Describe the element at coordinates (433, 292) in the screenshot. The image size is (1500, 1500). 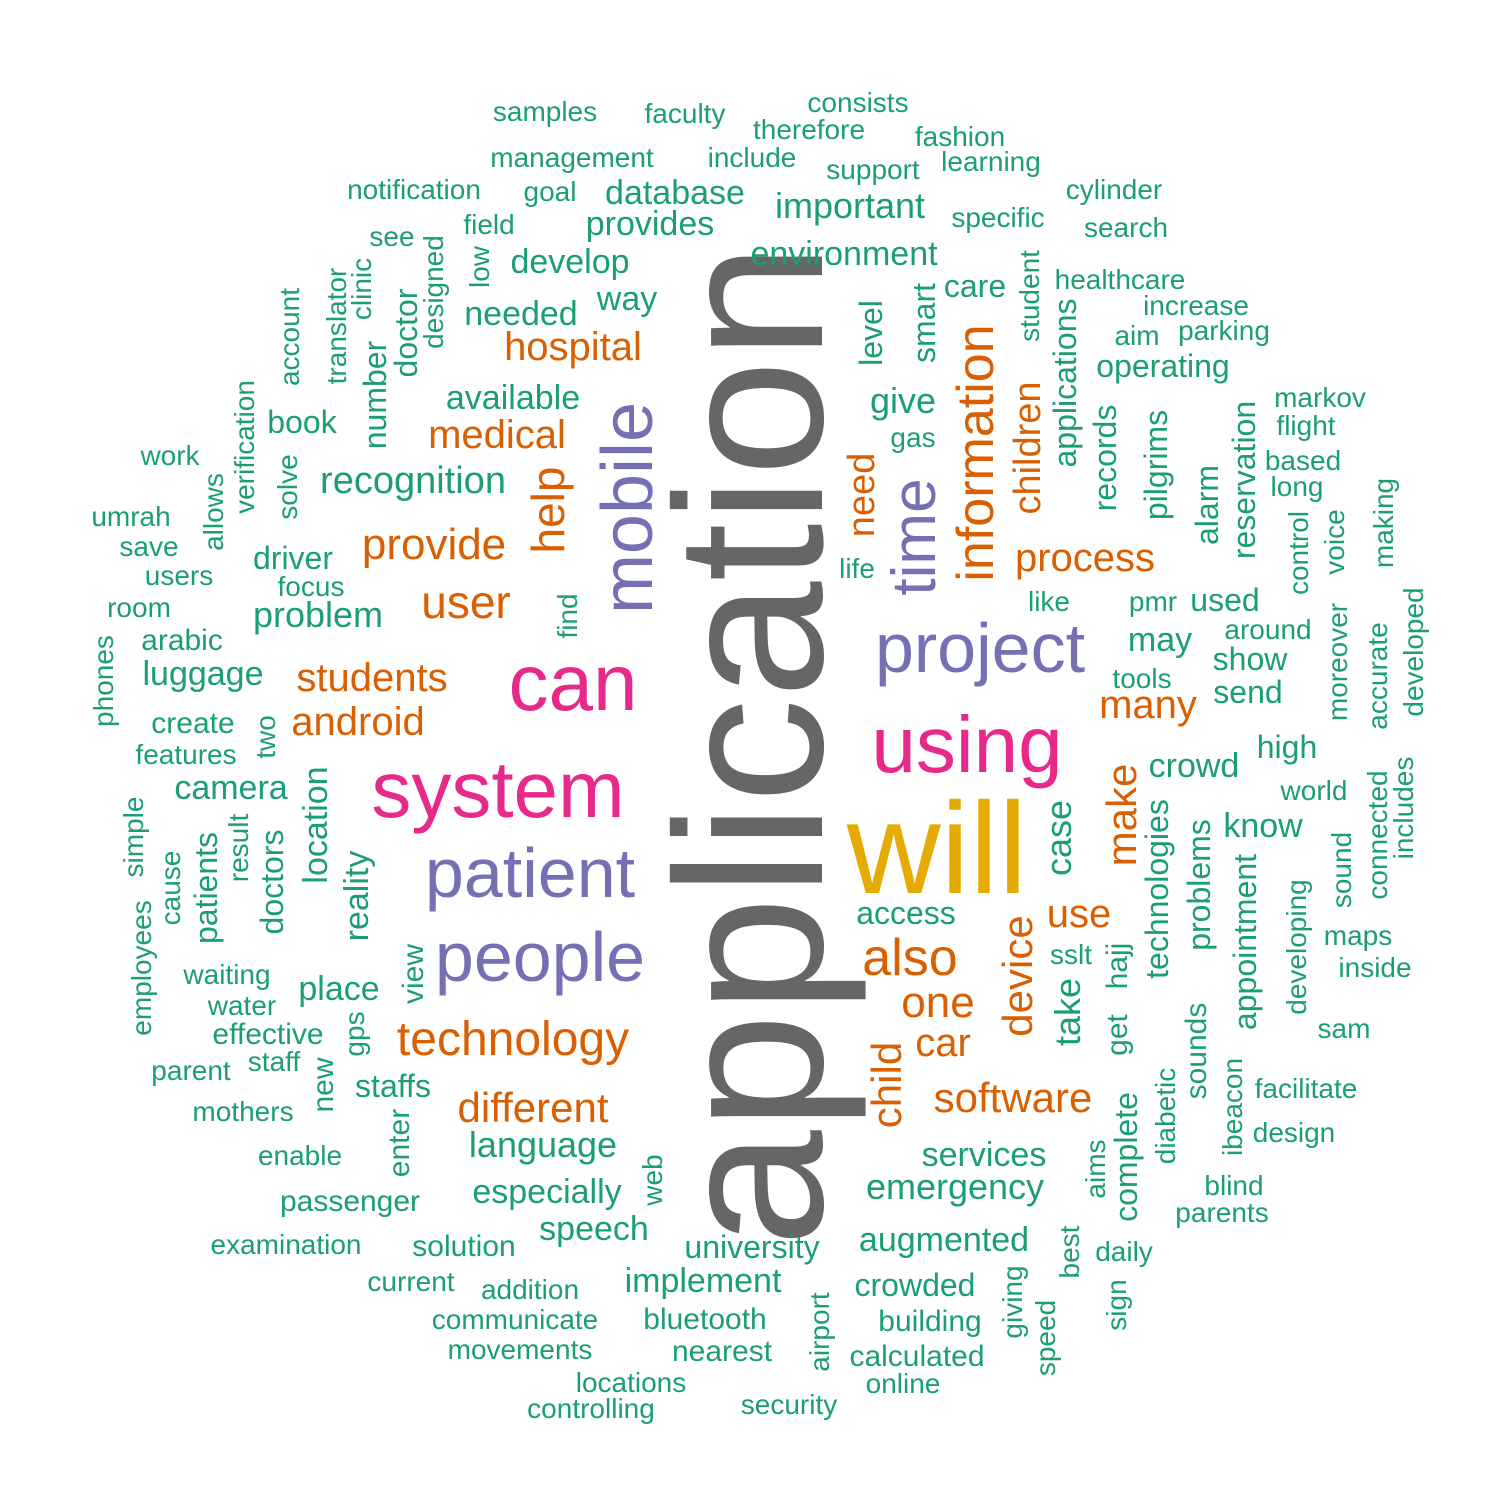
I see `word-designed: designed` at that location.